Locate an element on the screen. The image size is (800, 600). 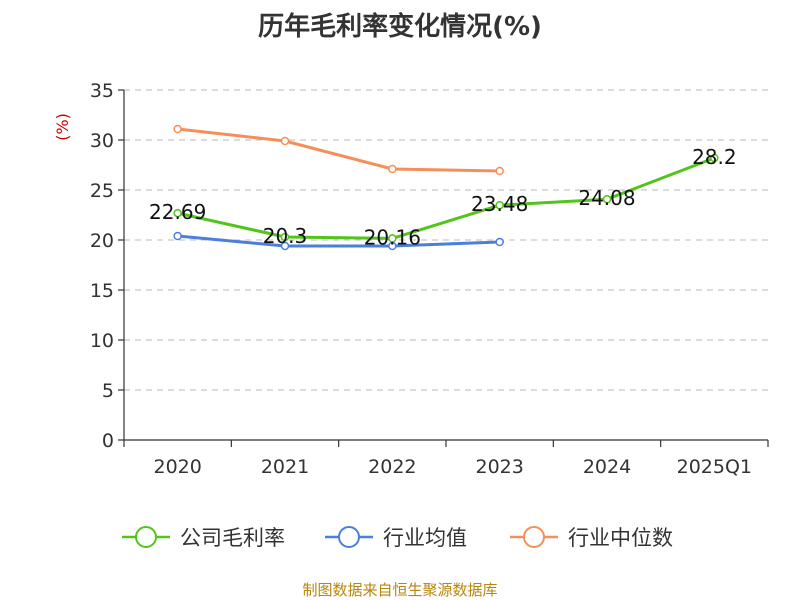
x-tick-label: 2023 is located at coordinates (499, 467).